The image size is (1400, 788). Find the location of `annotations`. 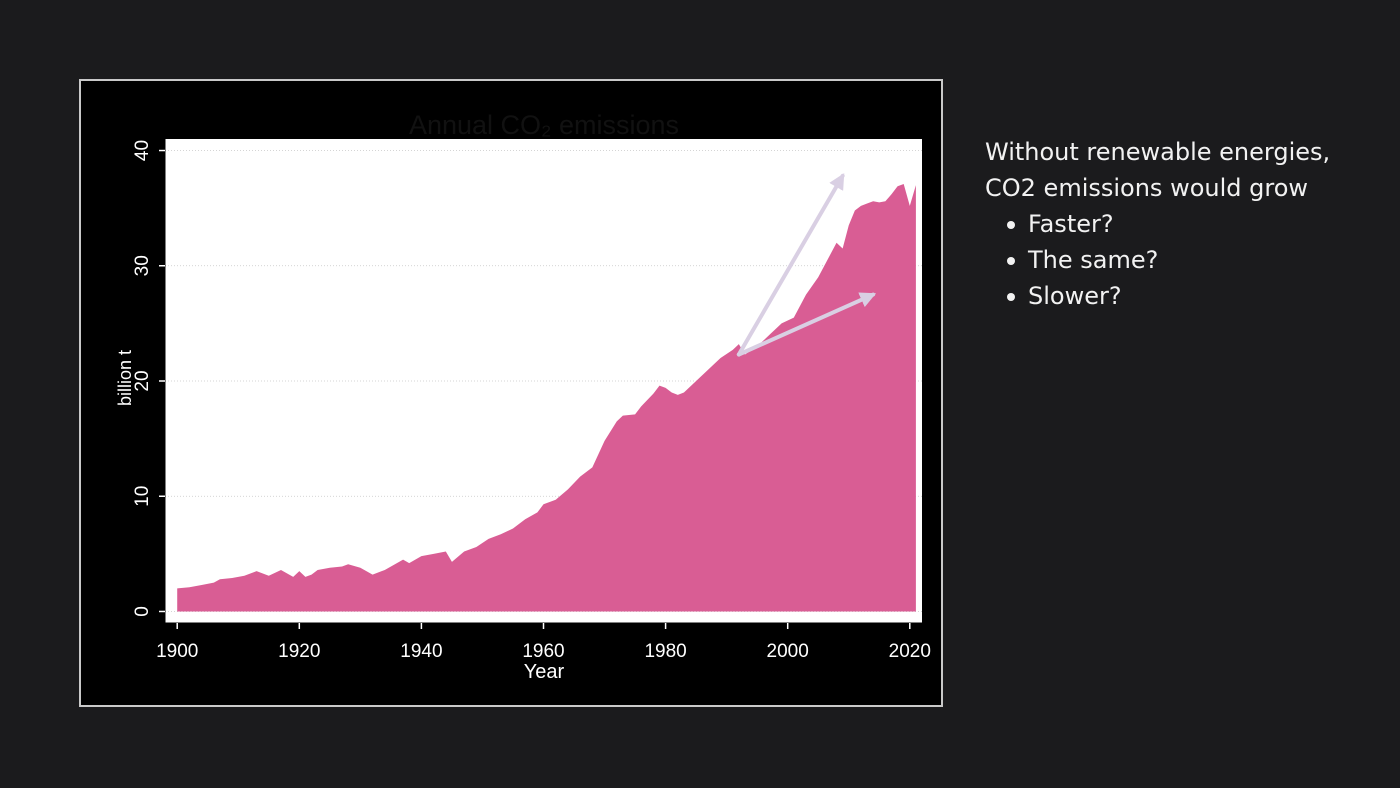

annotations is located at coordinates (806, 265).